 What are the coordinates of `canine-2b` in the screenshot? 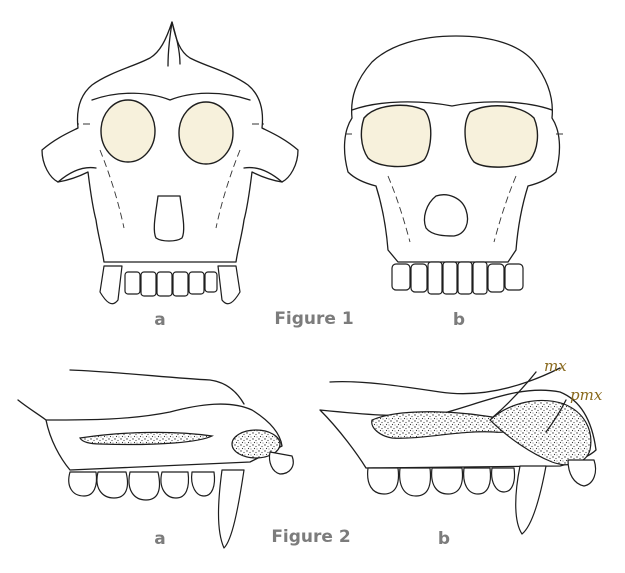 It's located at (531, 500).